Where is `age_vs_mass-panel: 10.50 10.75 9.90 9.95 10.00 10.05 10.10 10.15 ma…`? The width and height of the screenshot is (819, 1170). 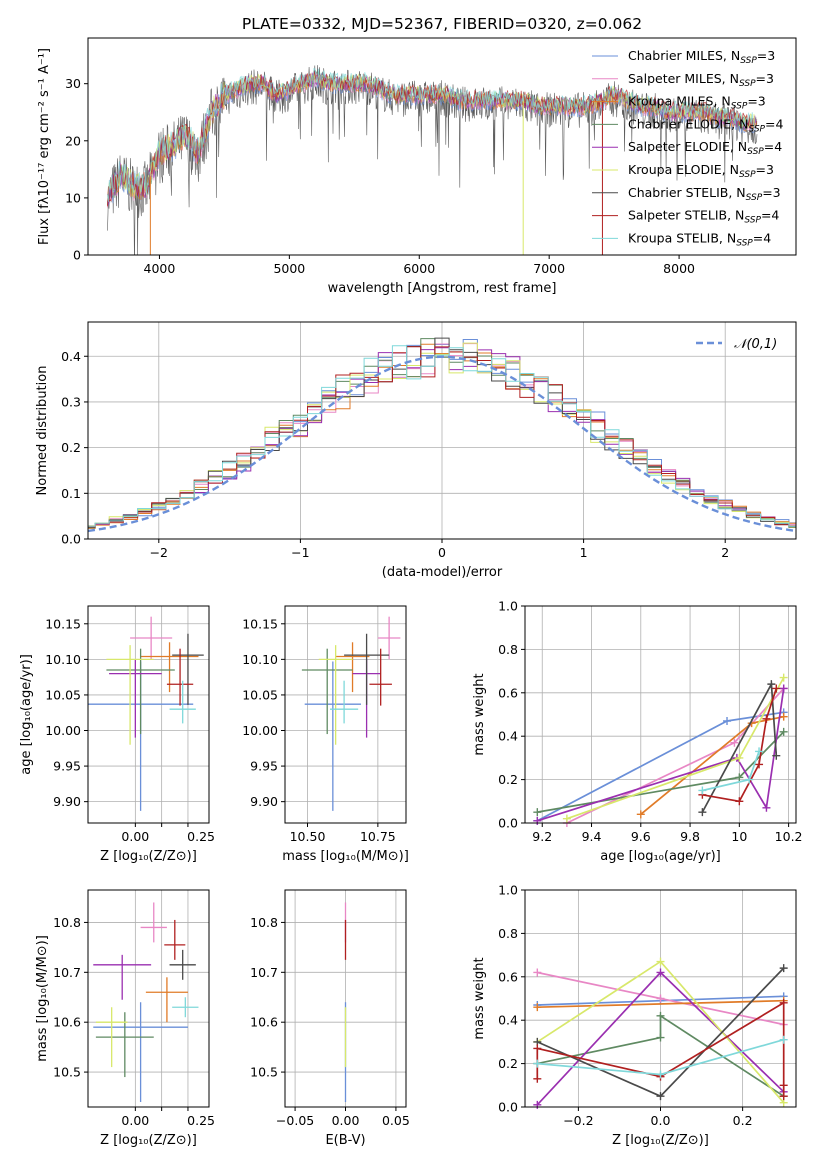
age_vs_mass-panel: 10.50 10.75 9.90 9.95 10.00 10.05 10.10 10.15 ma… is located at coordinates (325, 734).